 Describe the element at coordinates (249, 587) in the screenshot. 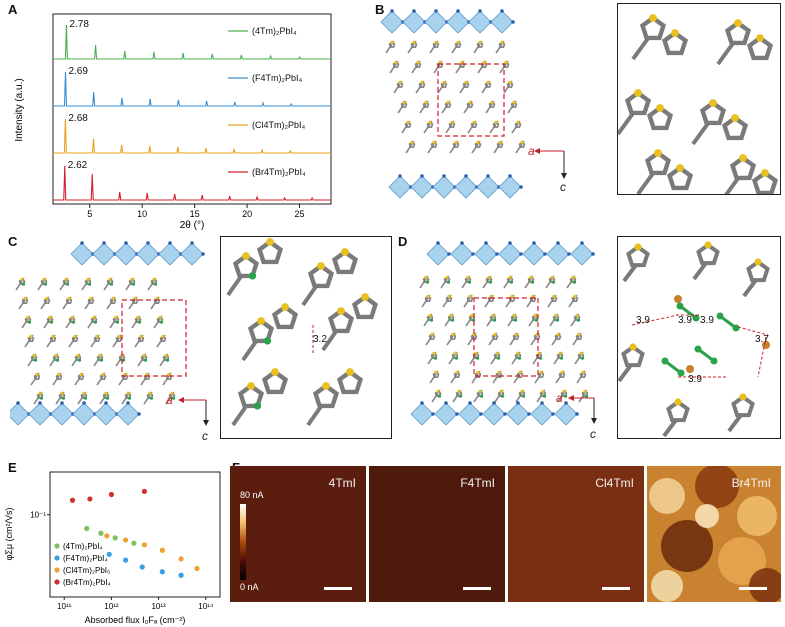

I see `colorbar-min-label: 0 nA` at that location.